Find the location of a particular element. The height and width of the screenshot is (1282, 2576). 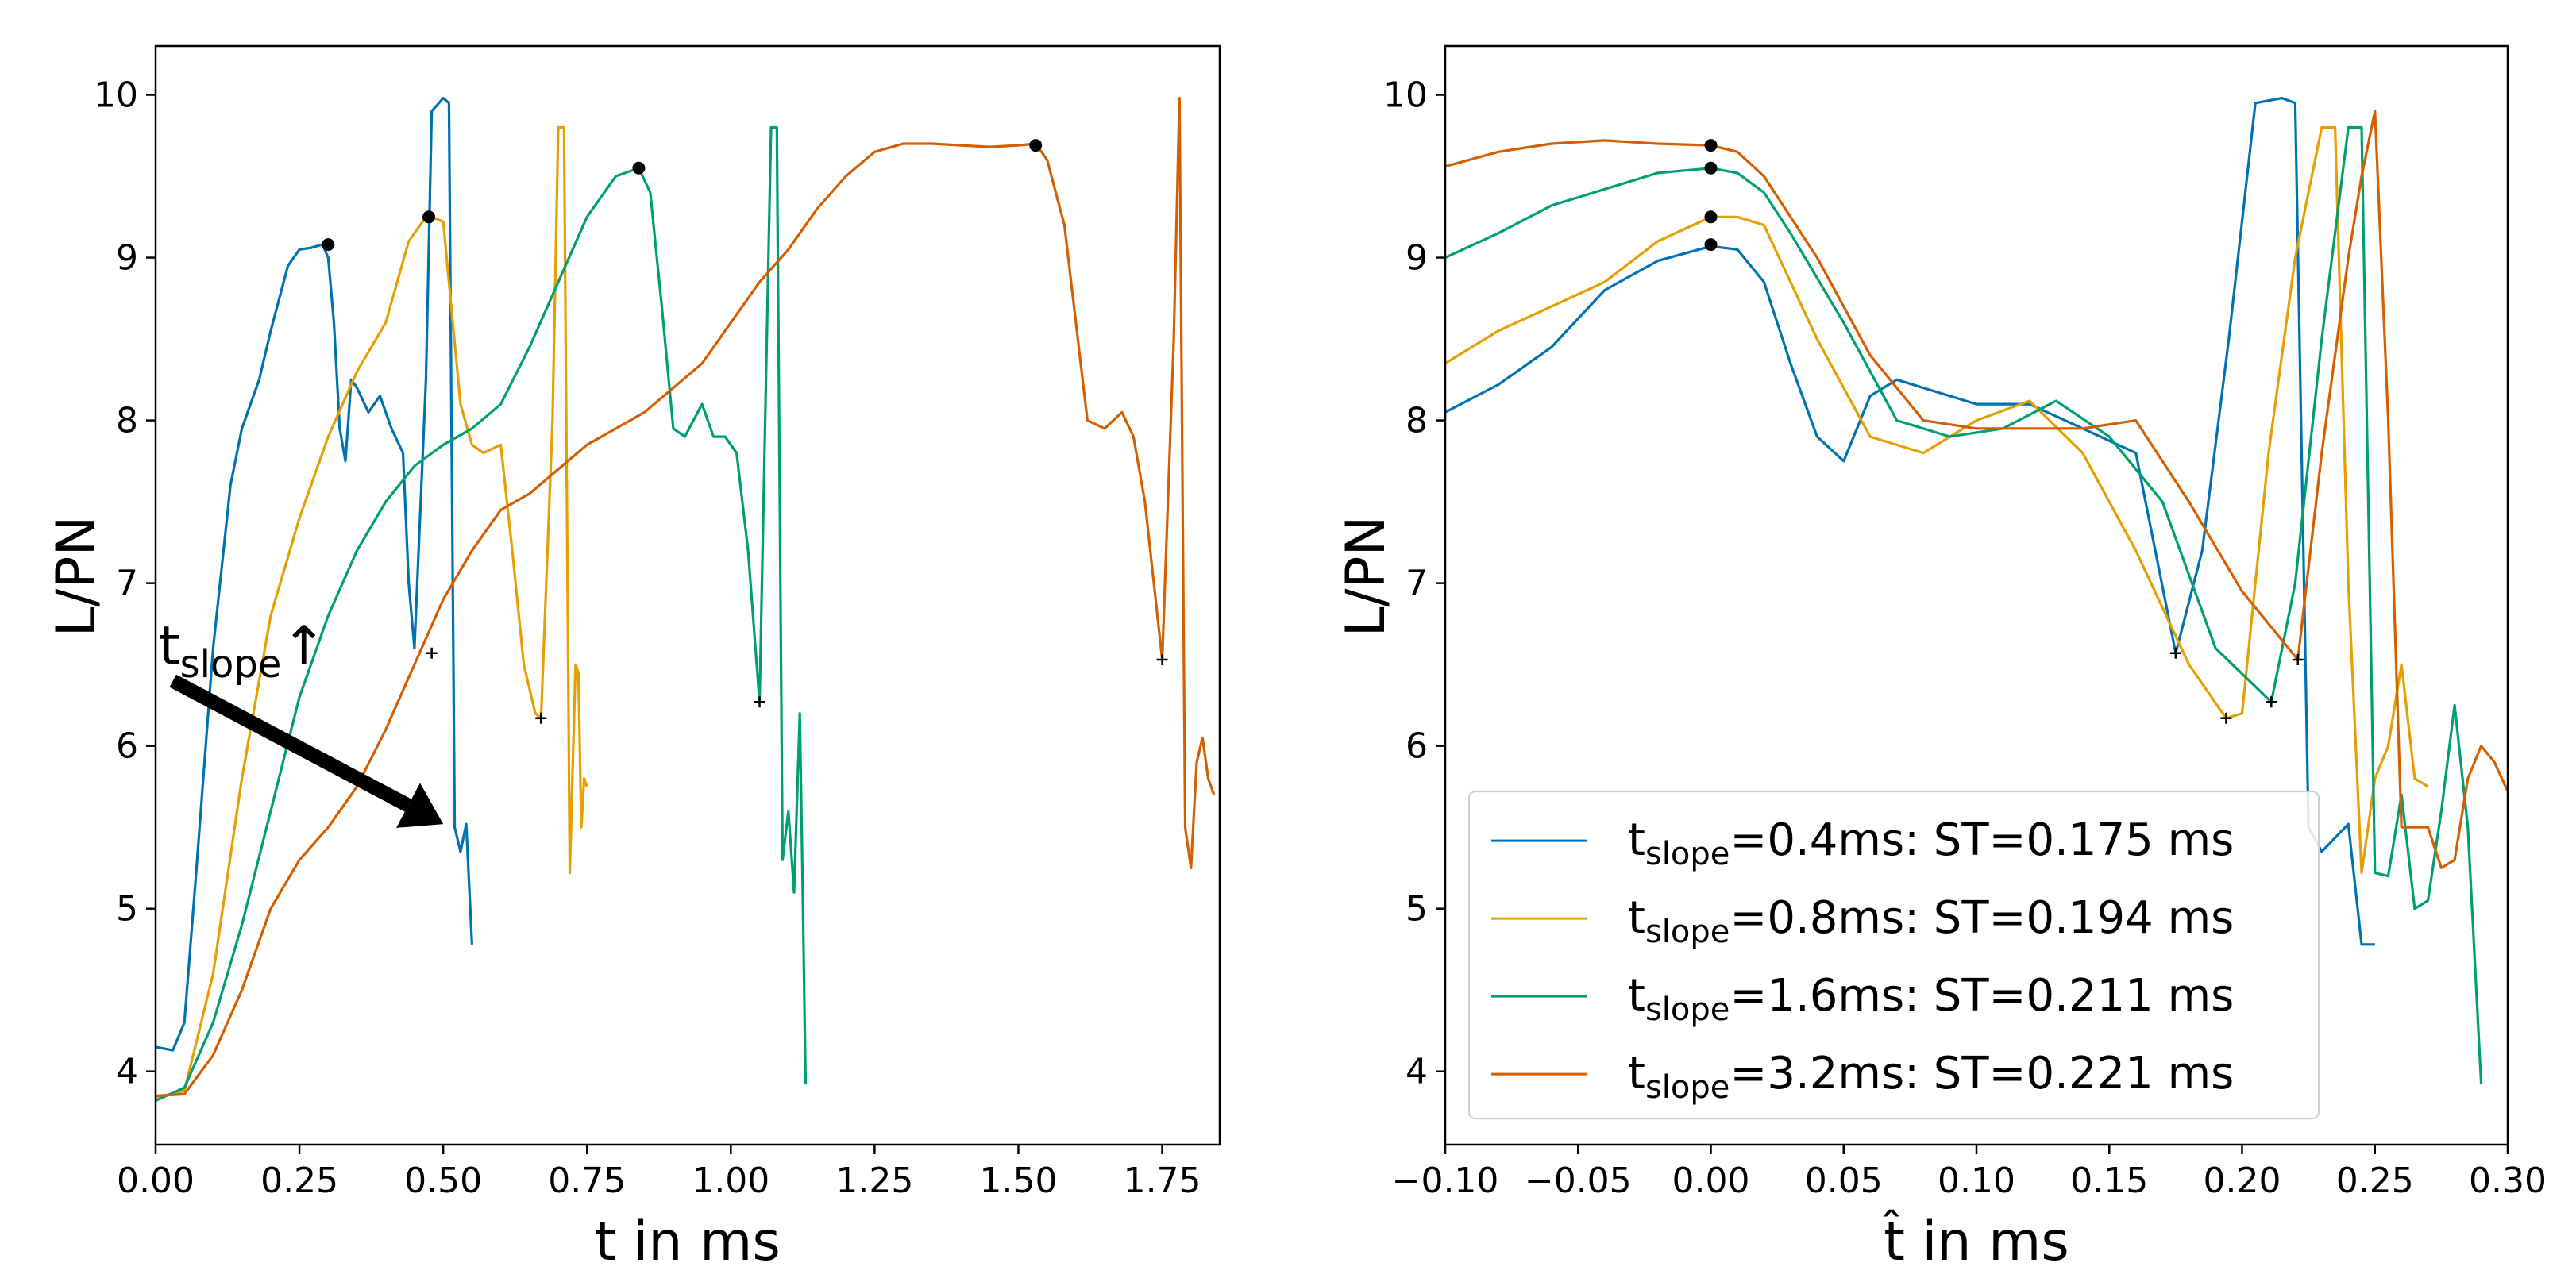

x-tick-label: 0.75 is located at coordinates (587, 1181).